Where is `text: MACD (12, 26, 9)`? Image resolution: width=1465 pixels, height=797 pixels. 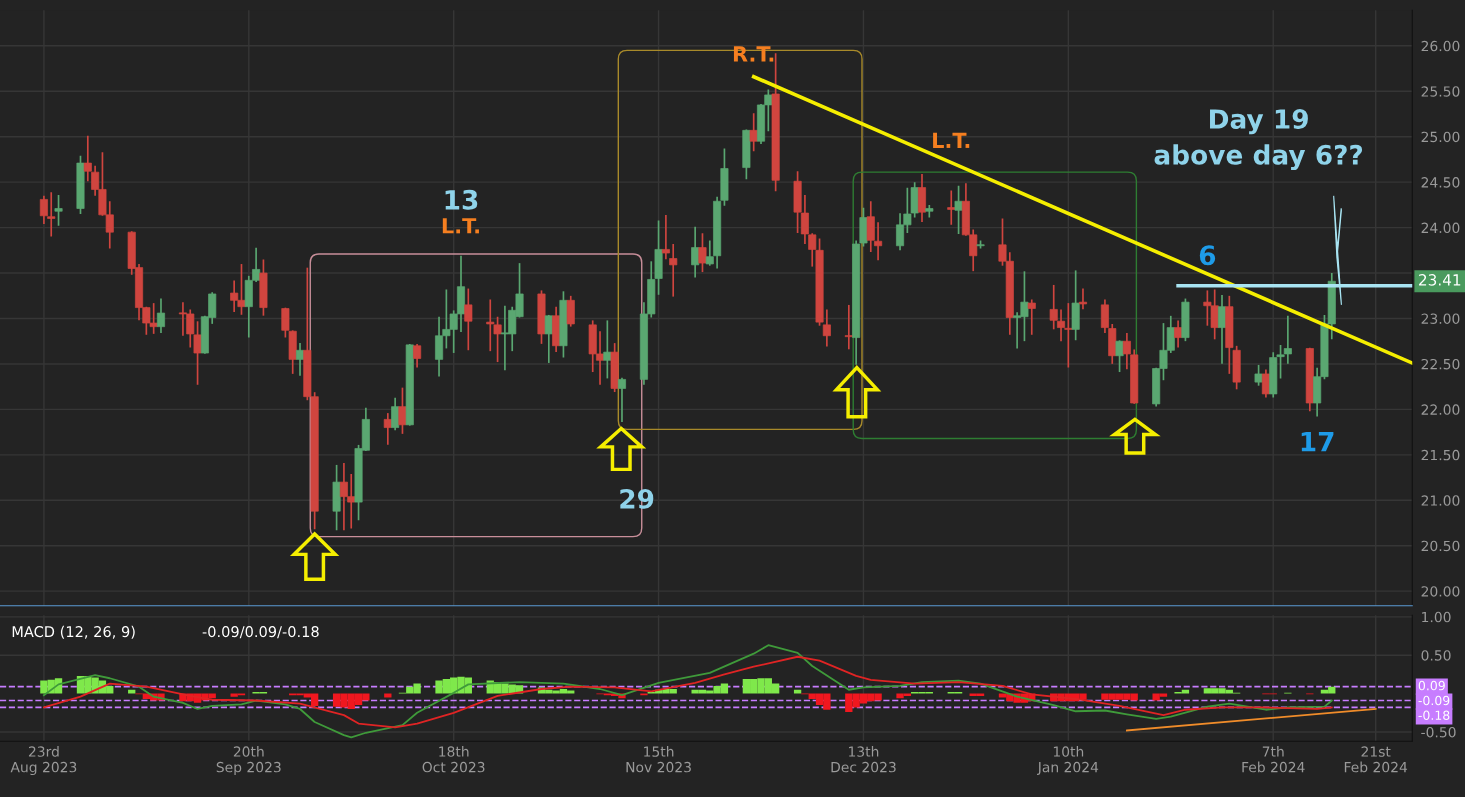 text: MACD (12, 26, 9) is located at coordinates (73, 632).